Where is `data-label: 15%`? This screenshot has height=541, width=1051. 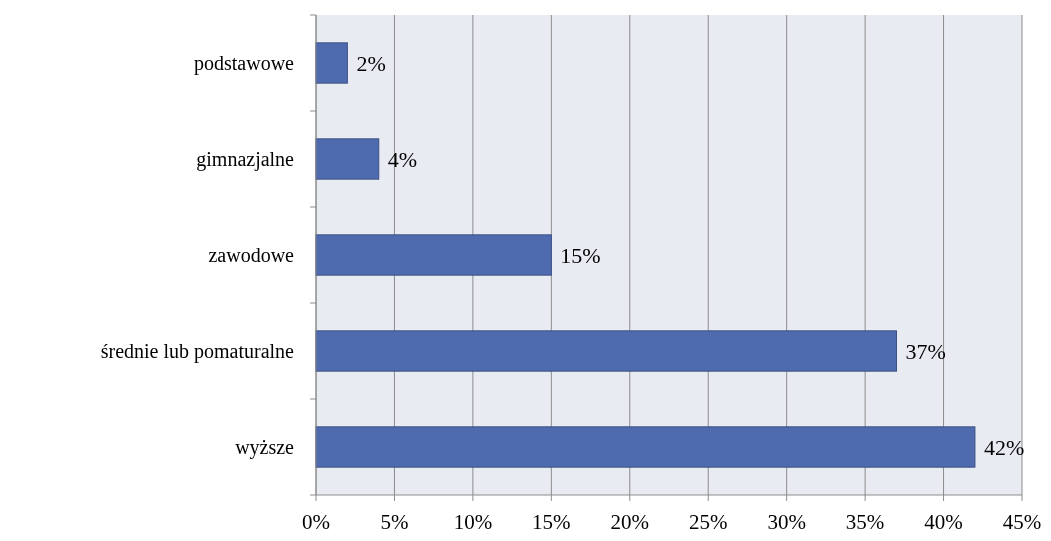
data-label: 15% is located at coordinates (580, 255).